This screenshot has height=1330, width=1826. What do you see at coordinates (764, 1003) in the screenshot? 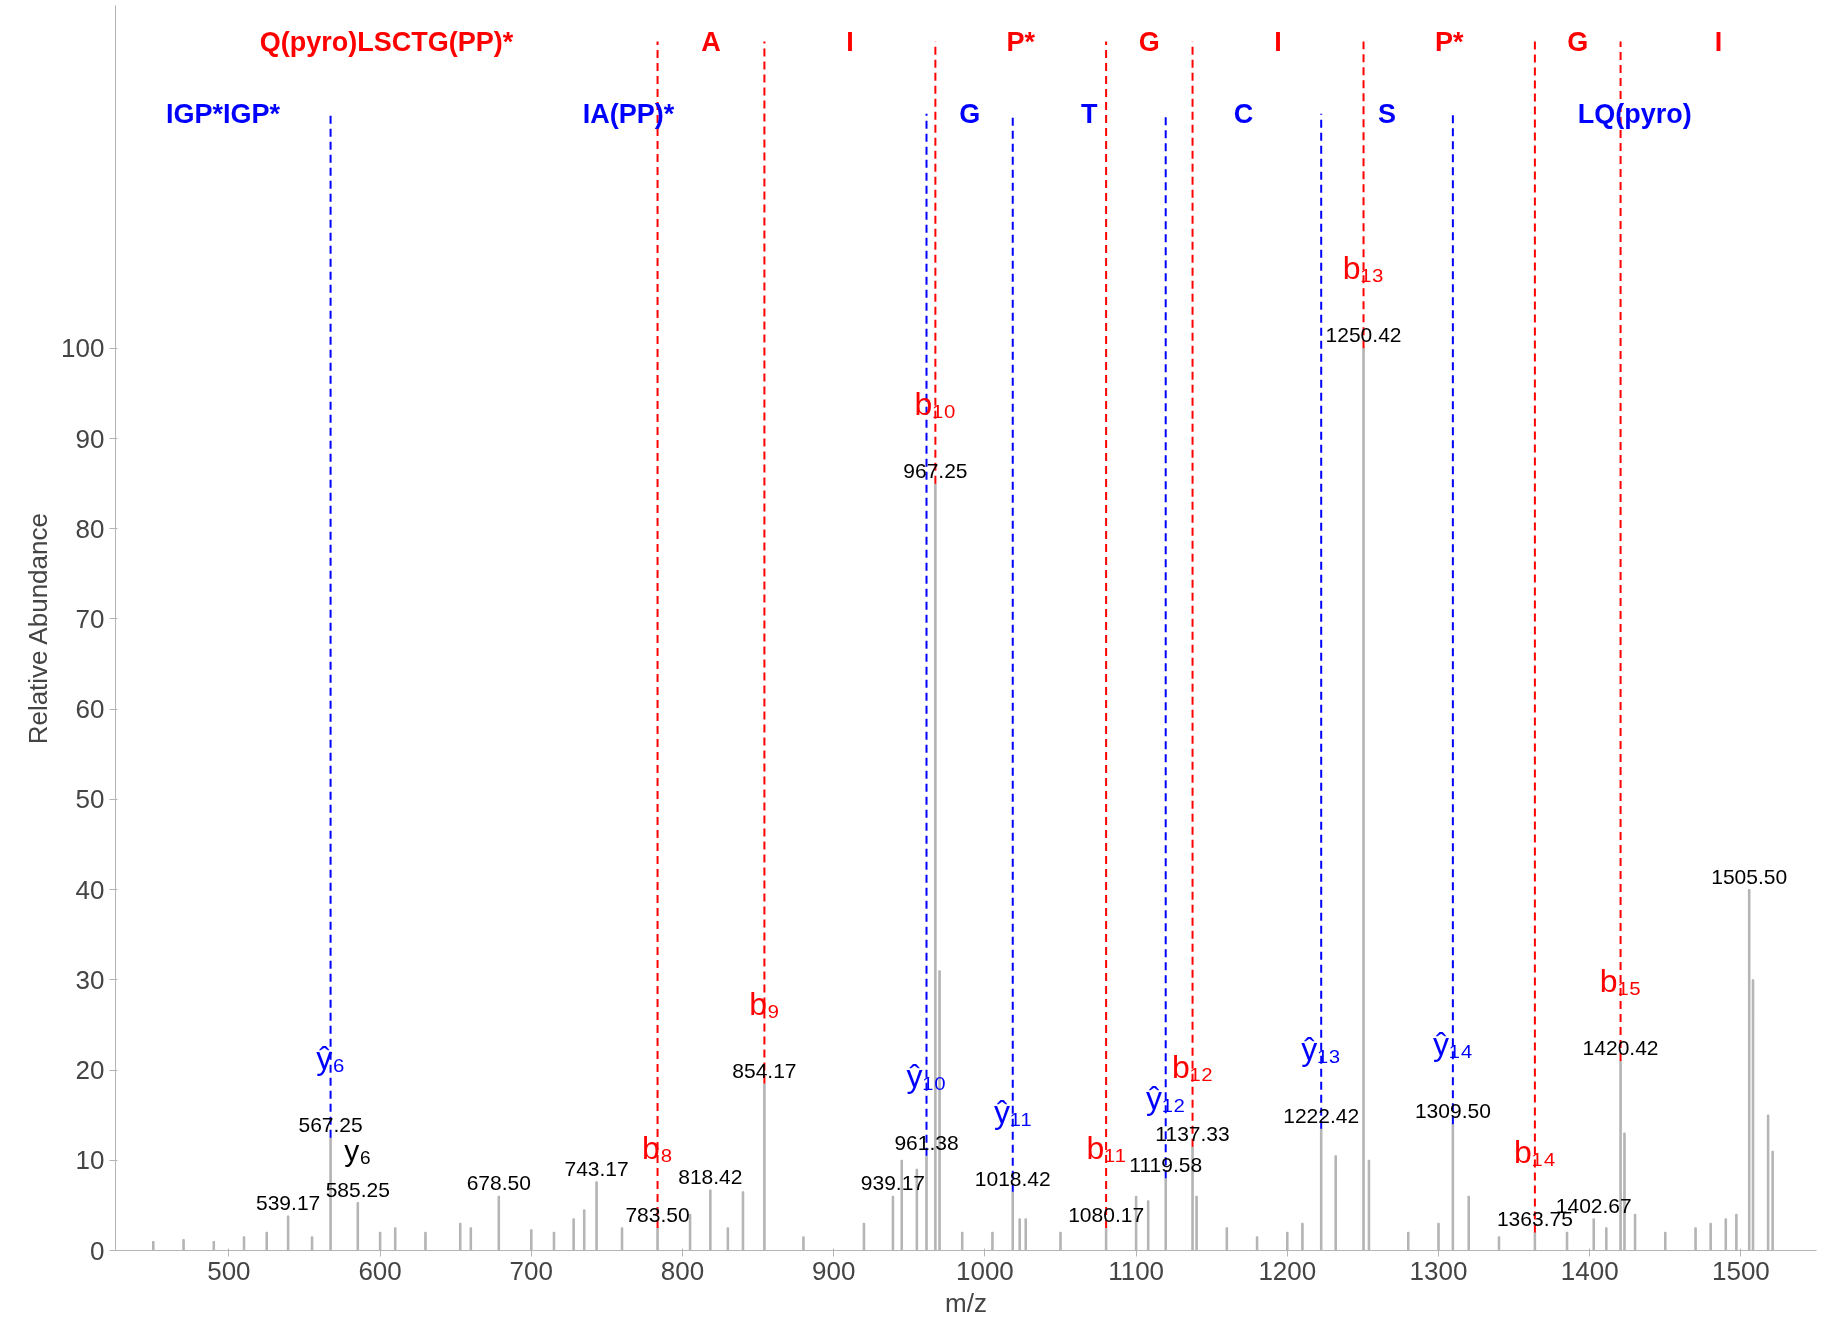
I see `ref-line-label: b₉` at bounding box center [764, 1003].